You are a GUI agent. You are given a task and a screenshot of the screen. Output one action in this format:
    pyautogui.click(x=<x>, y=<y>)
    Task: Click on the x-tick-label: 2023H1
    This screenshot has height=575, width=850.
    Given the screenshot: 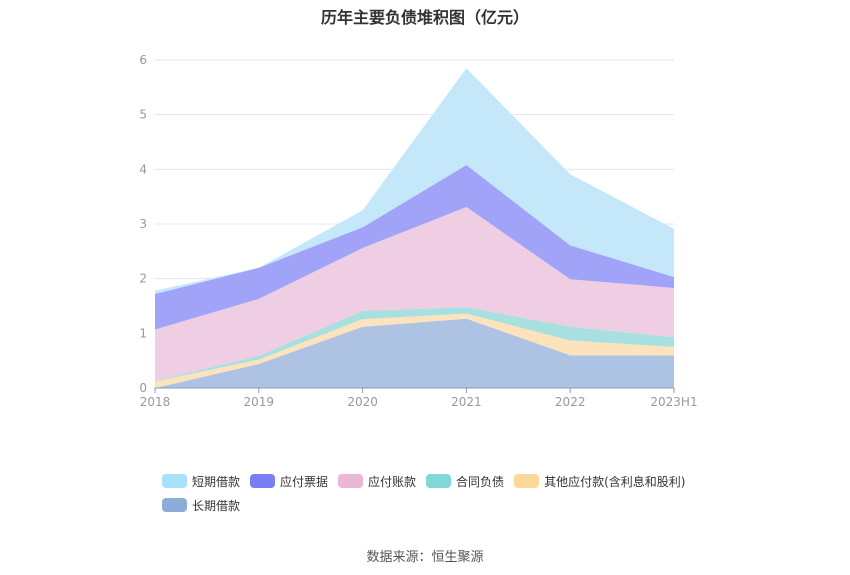 What is the action you would take?
    pyautogui.click(x=673, y=402)
    